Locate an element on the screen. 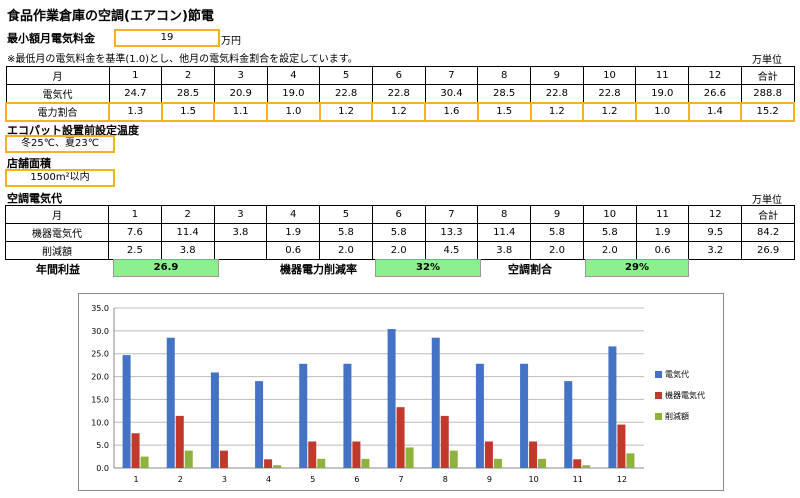 Image resolution: width=800 pixels, height=498 pixels. table-header-cell: 9 is located at coordinates (557, 75).